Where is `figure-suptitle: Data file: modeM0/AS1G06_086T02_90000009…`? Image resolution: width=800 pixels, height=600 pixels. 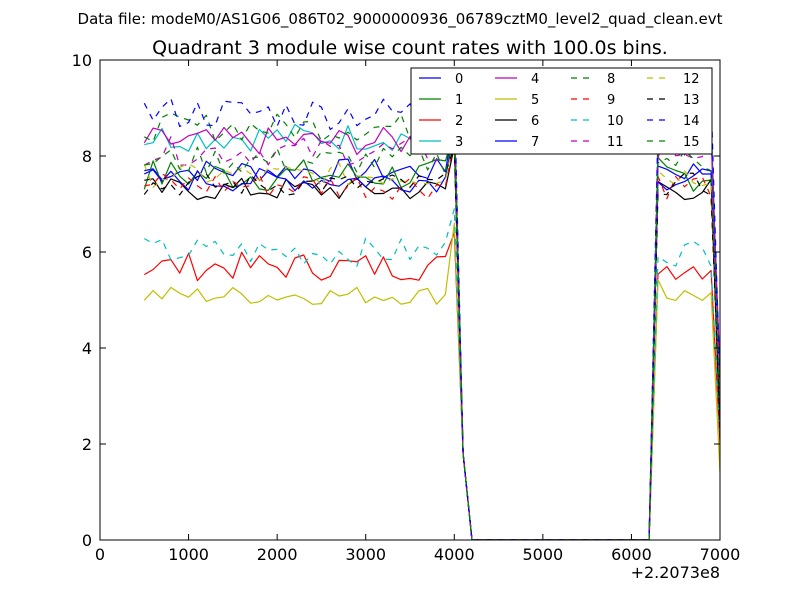 figure-suptitle: Data file: modeM0/AS1G06_086T02_90000009… is located at coordinates (400, 19).